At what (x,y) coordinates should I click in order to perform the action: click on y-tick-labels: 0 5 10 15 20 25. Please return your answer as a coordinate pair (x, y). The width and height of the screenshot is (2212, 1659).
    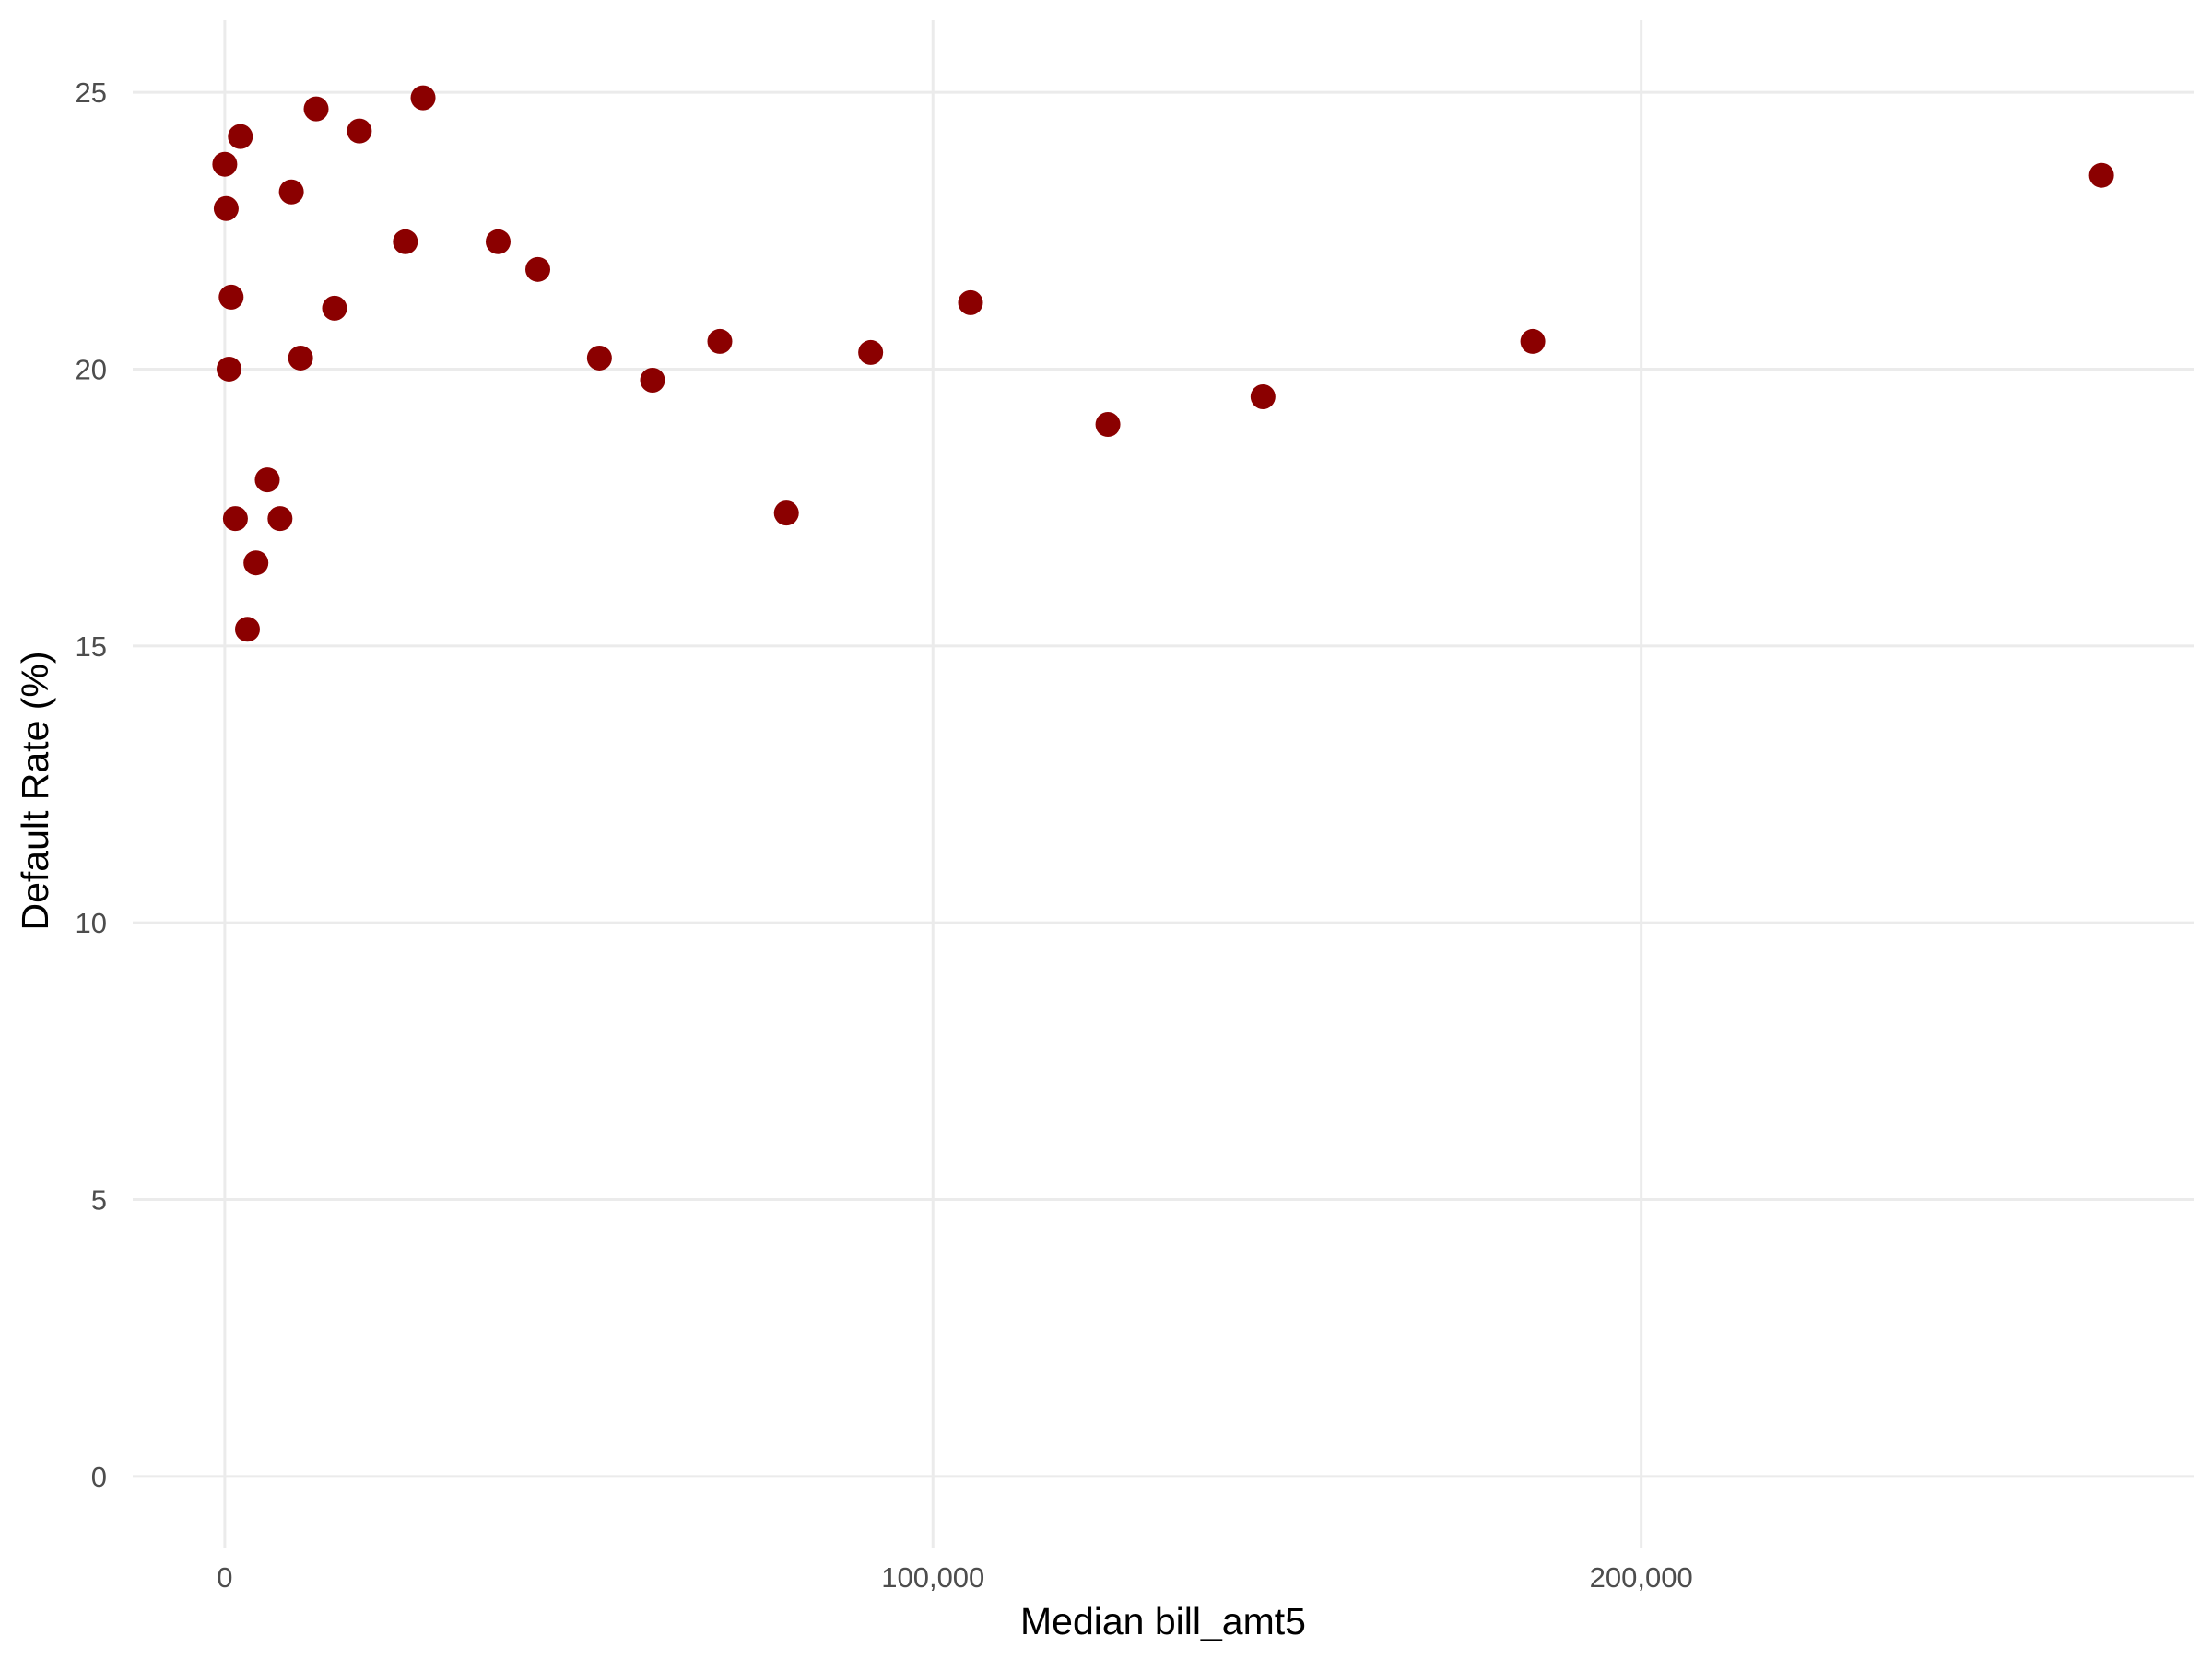
    Looking at the image, I should click on (91, 784).